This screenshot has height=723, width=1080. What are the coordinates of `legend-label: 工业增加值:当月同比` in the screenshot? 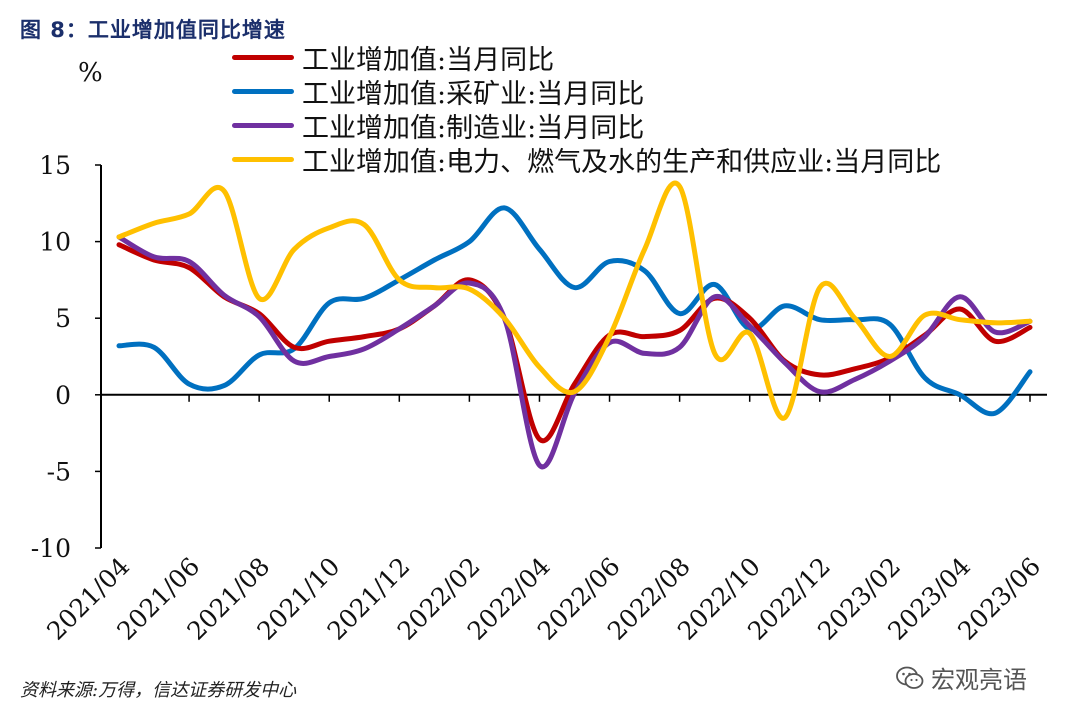 It's located at (428, 60).